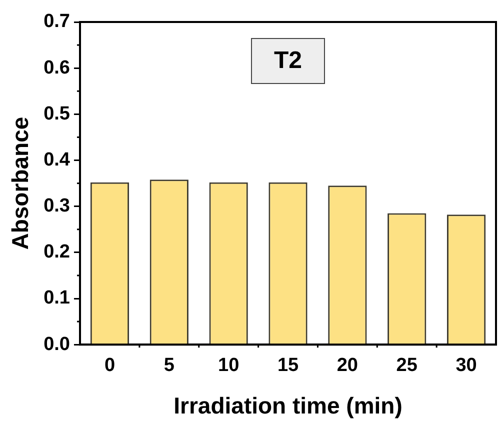  I want to click on x-tick-label: 15, so click(288, 365).